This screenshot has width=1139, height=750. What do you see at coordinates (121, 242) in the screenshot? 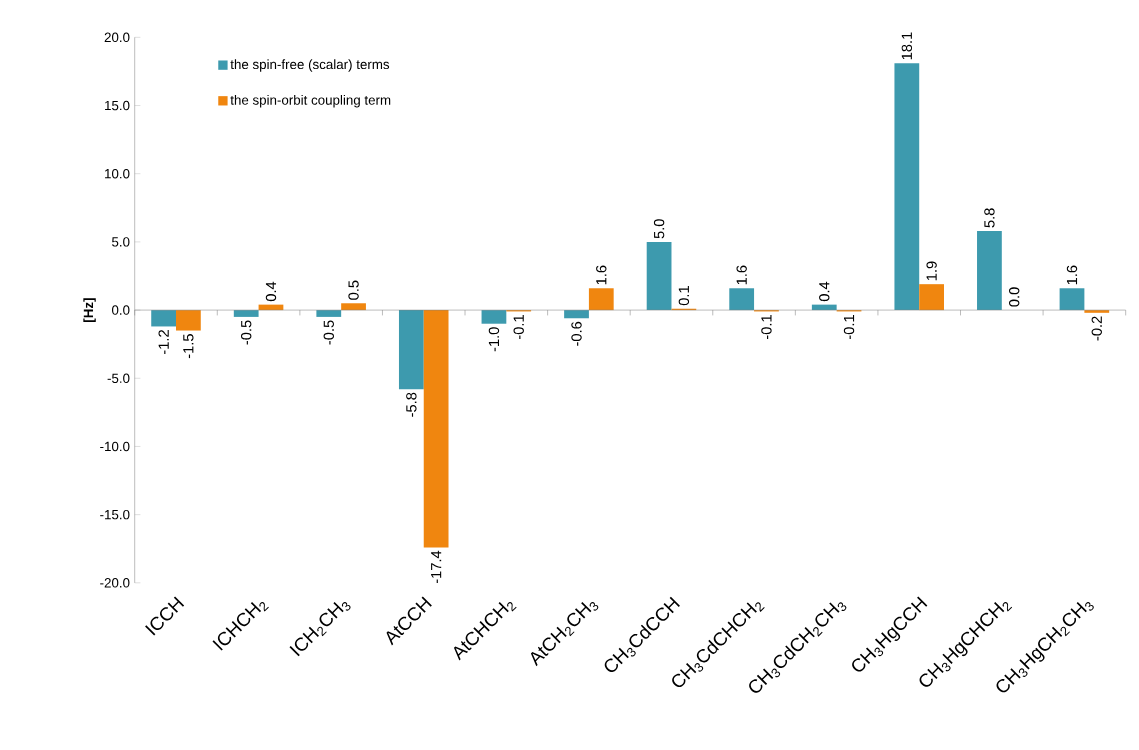
I see `y-tick-label: 5.0` at bounding box center [121, 242].